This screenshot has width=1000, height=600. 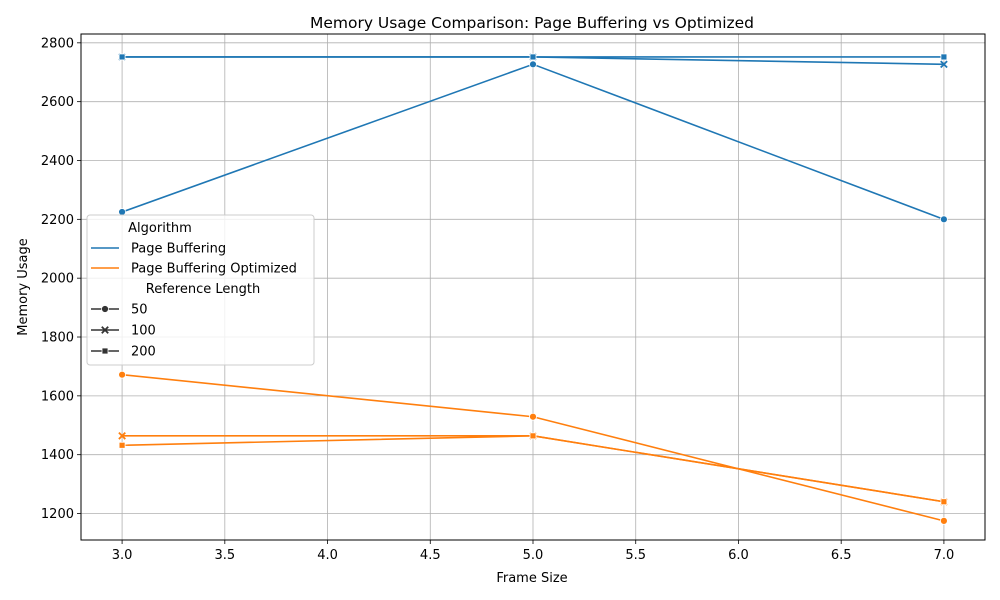 I want to click on y-tick-label: 2400, so click(x=57, y=161).